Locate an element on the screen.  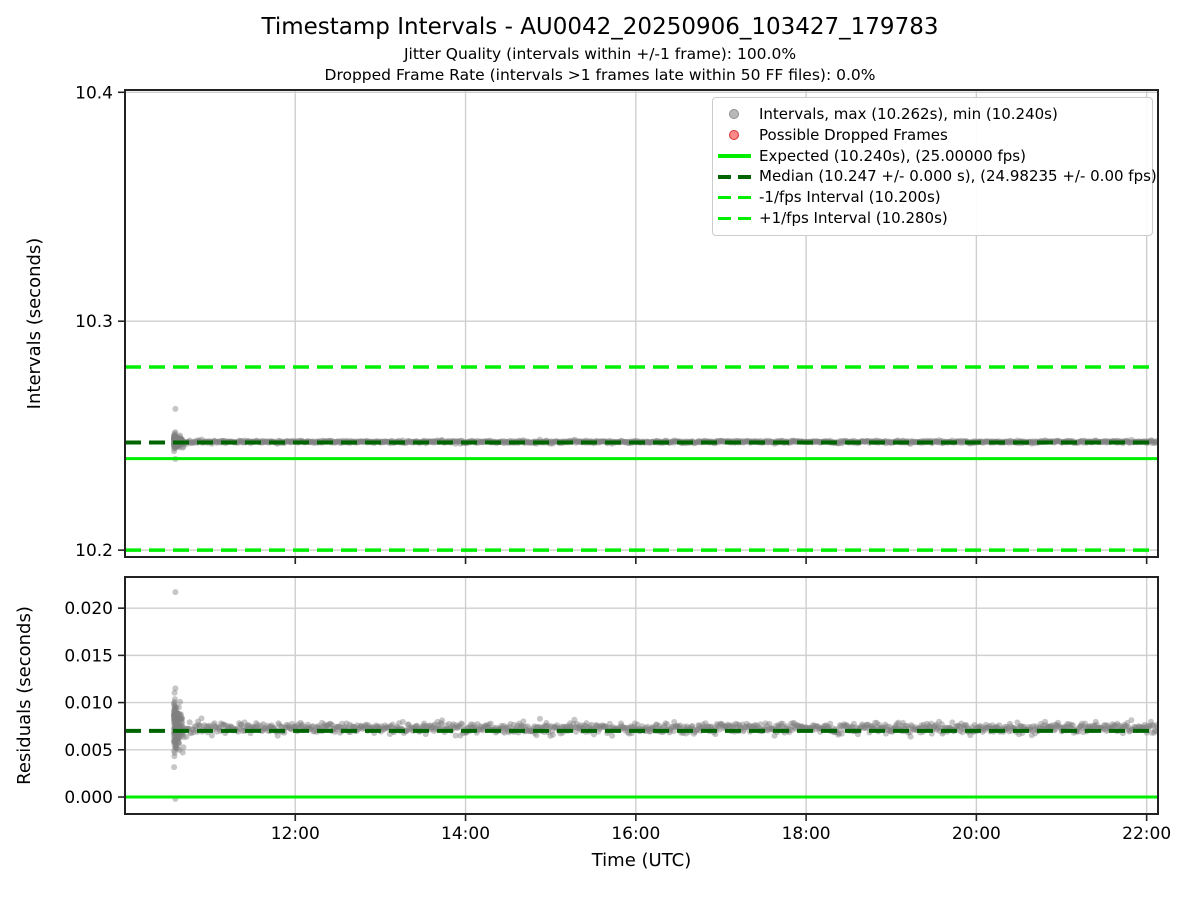
legend-item-expected: Expected (10.240s), (25.00000 fps) is located at coordinates (930, 156).